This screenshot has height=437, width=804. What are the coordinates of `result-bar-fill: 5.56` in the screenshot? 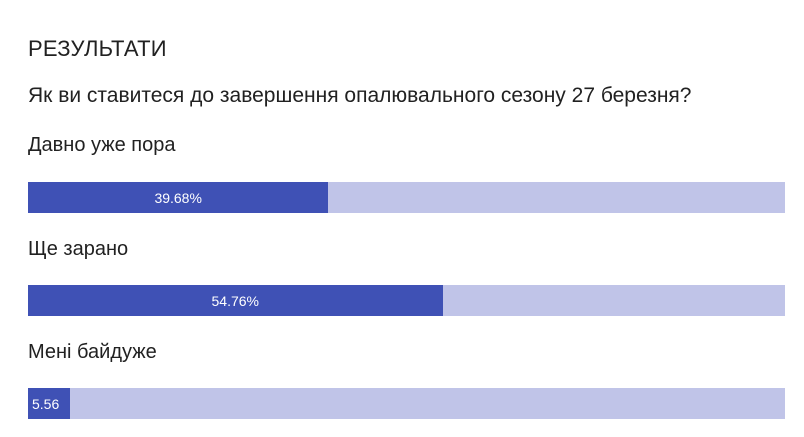 It's located at (49, 403).